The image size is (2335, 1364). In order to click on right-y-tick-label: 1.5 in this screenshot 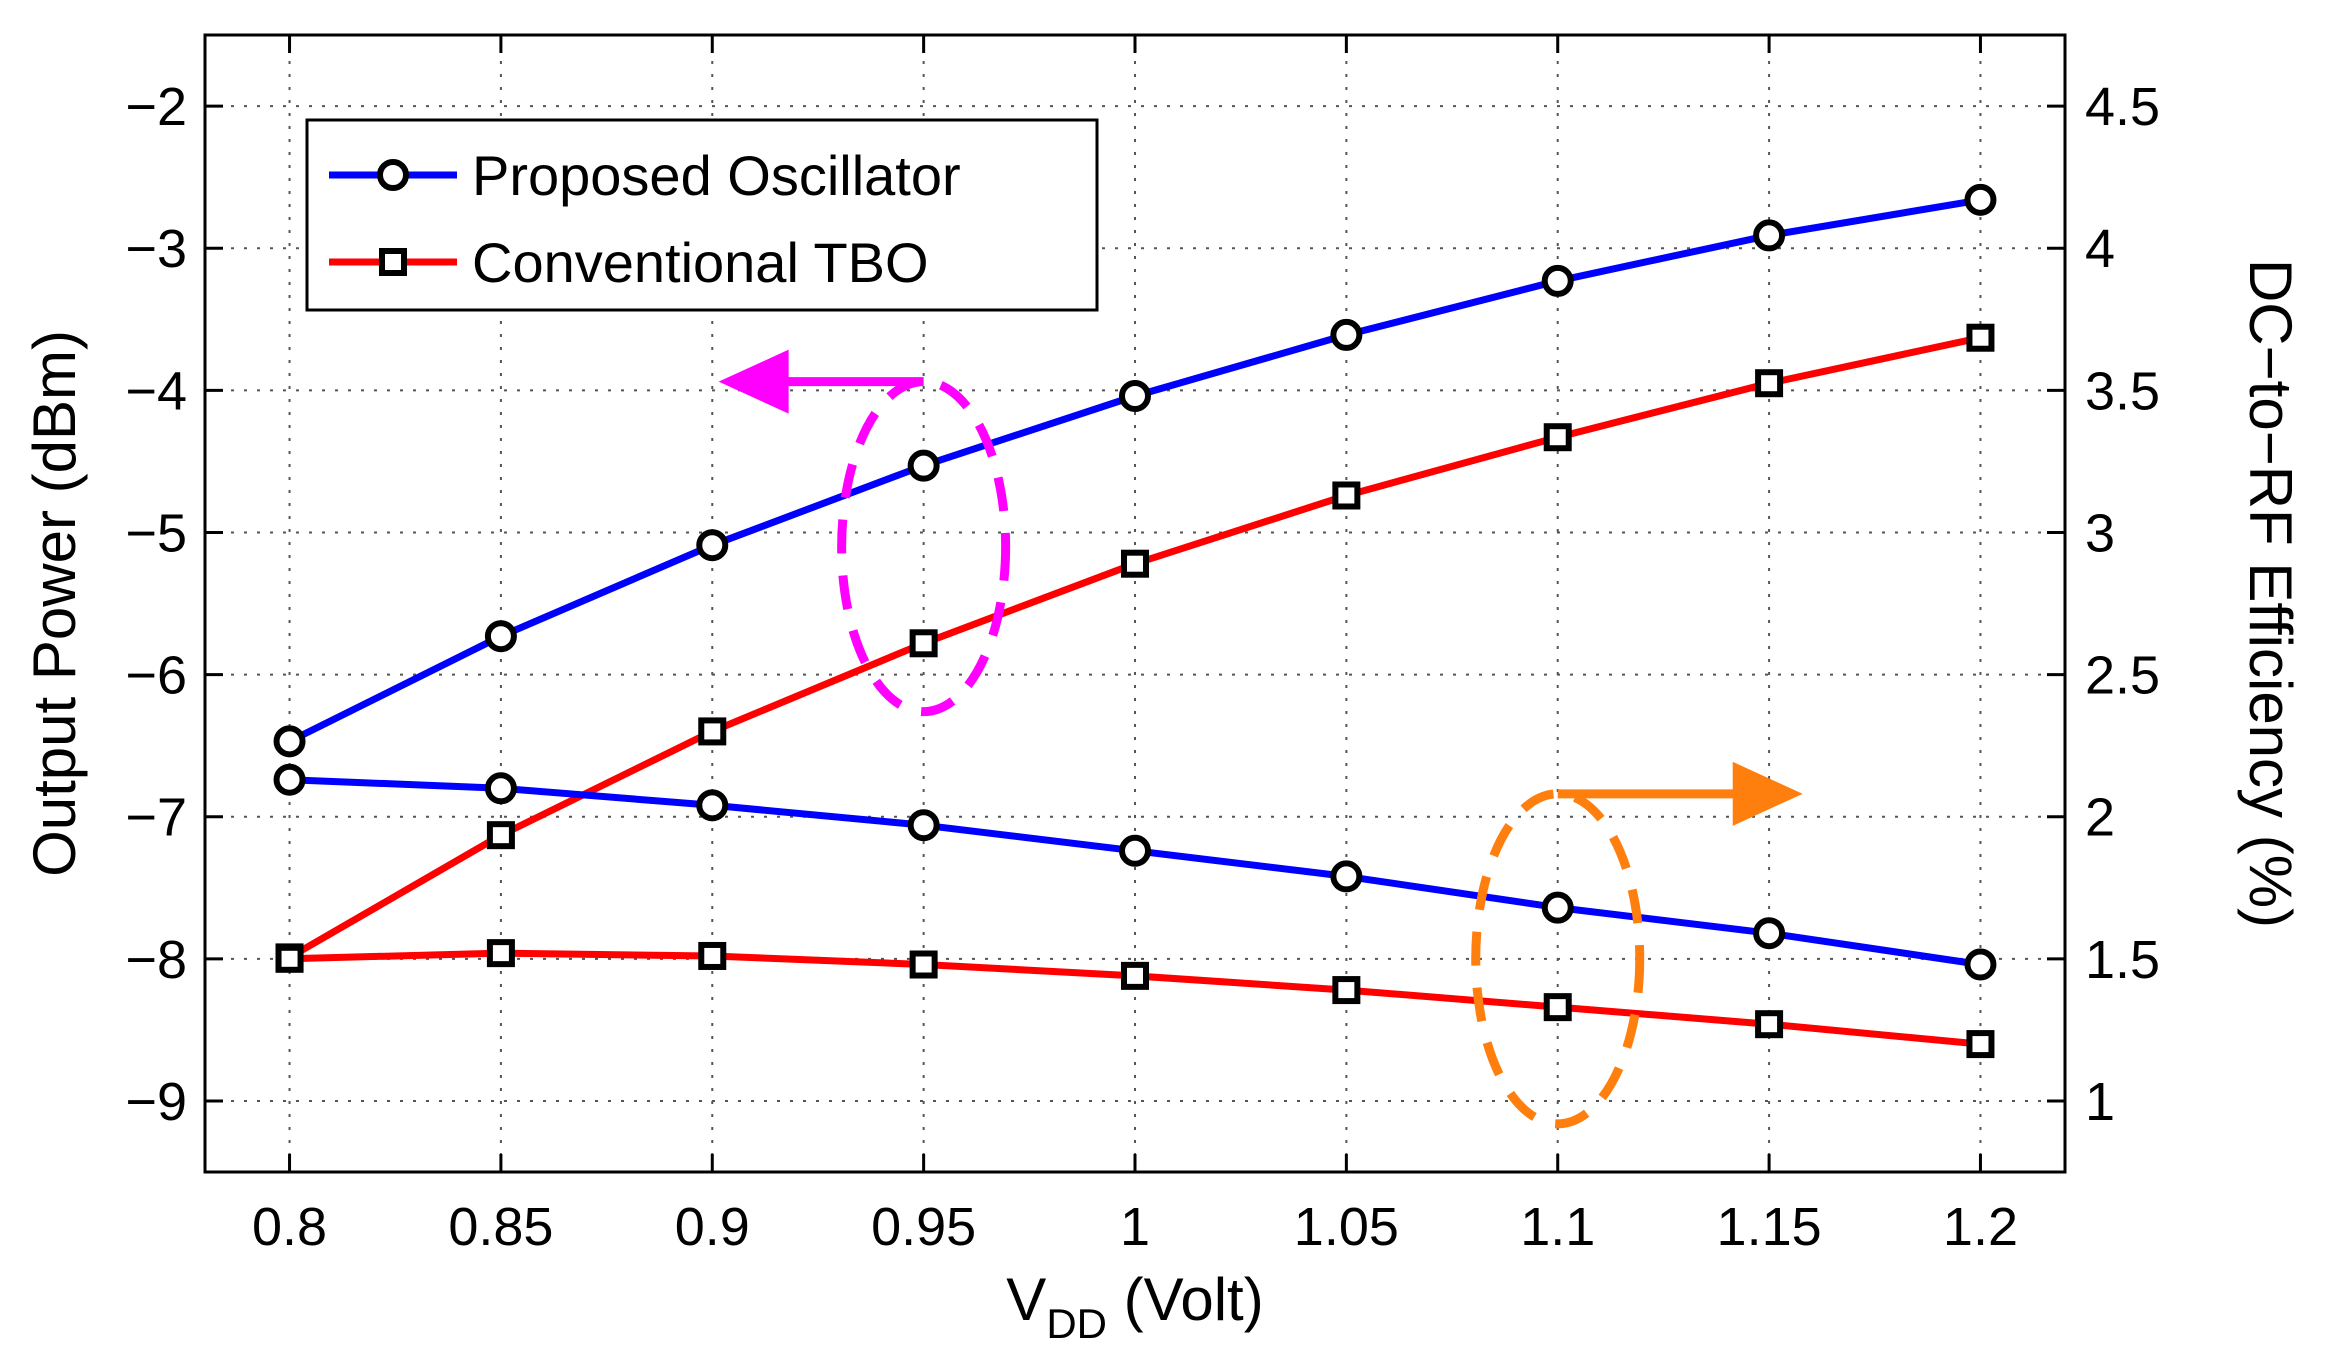, I will do `click(2122, 960)`.